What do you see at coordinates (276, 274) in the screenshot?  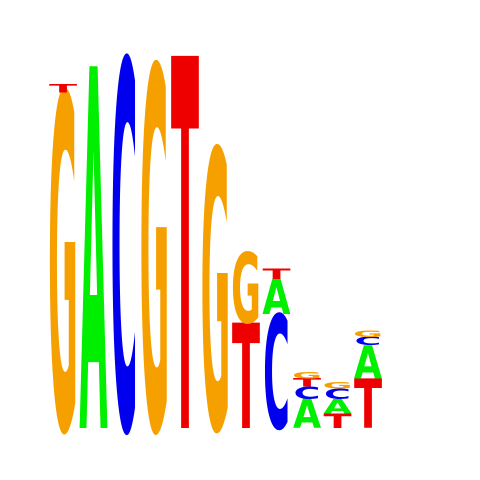 I see `logo-letter-t-pos-8: T` at bounding box center [276, 274].